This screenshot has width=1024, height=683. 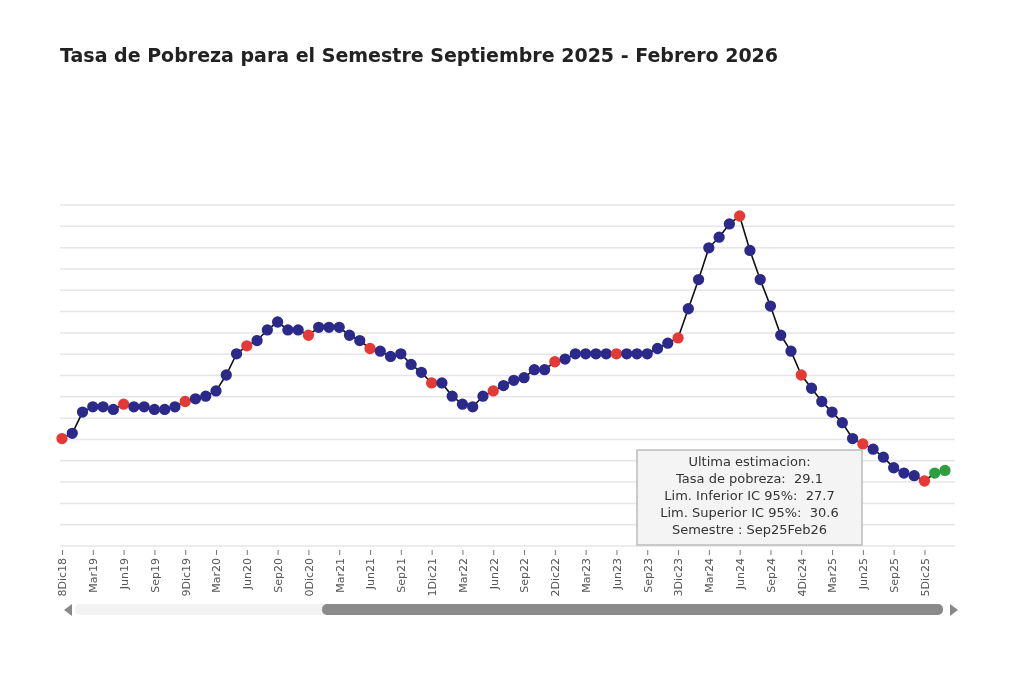 What do you see at coordinates (749, 478) in the screenshot?
I see `annotation: Tasa de pobreza: 29.1` at bounding box center [749, 478].